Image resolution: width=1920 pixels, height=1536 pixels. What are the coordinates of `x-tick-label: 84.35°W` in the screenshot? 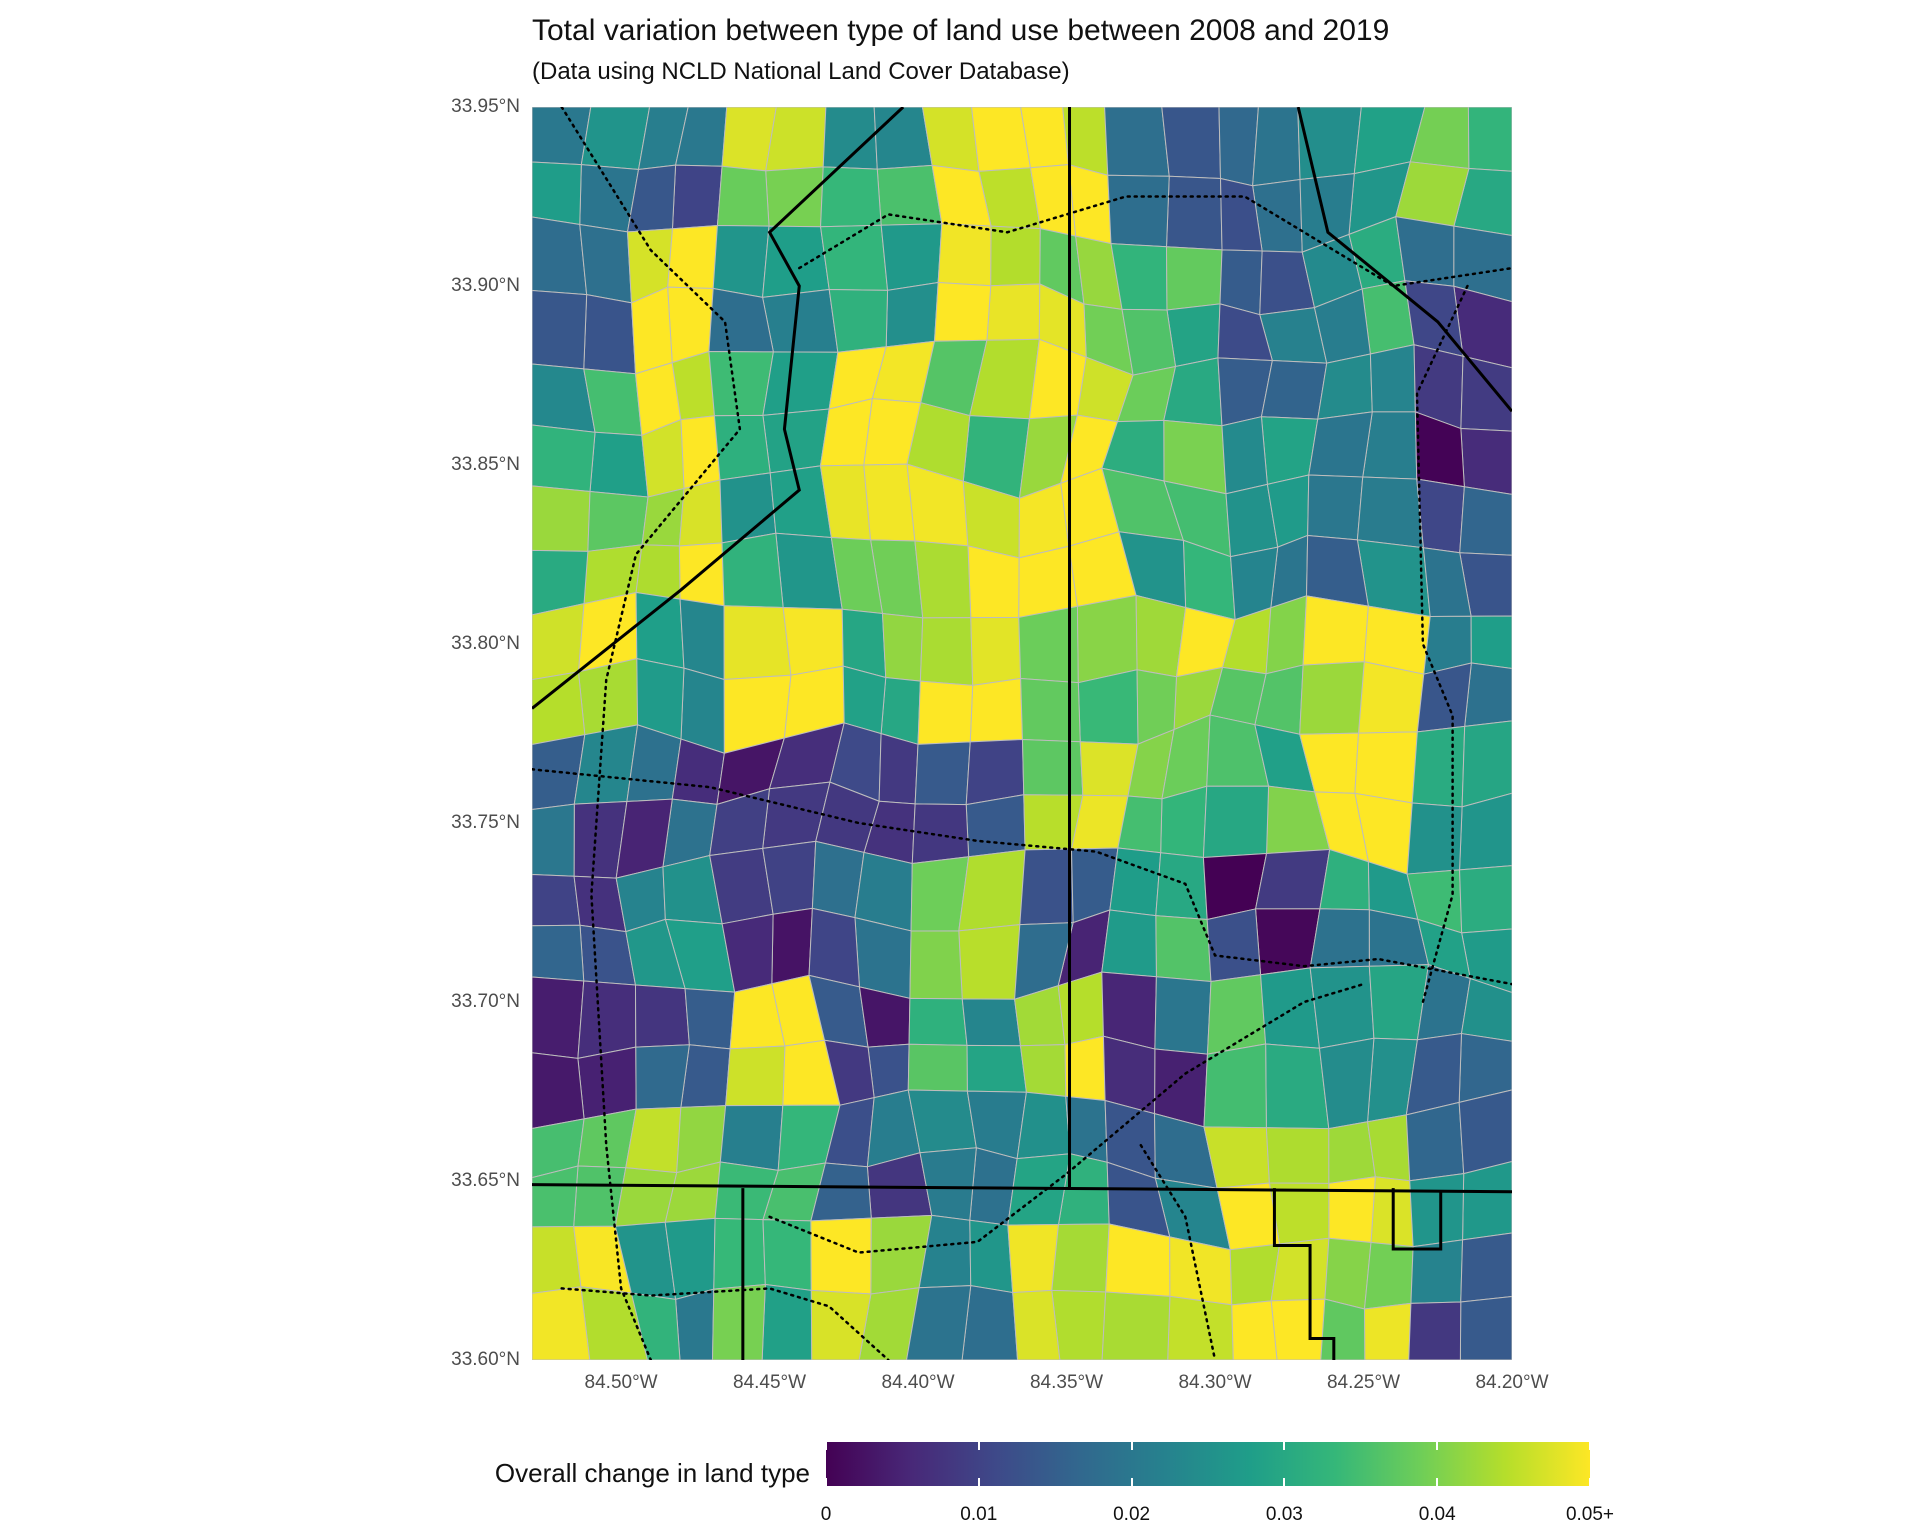 It's located at (1066, 1382).